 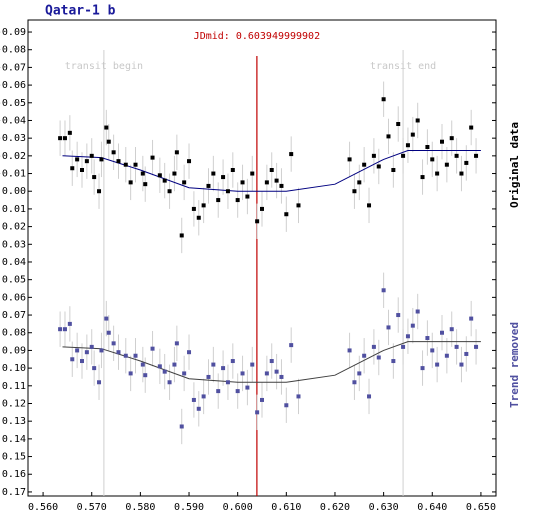 What do you see at coordinates (14, 209) in the screenshot?
I see `y-tick-label: 0.01` at bounding box center [14, 209].